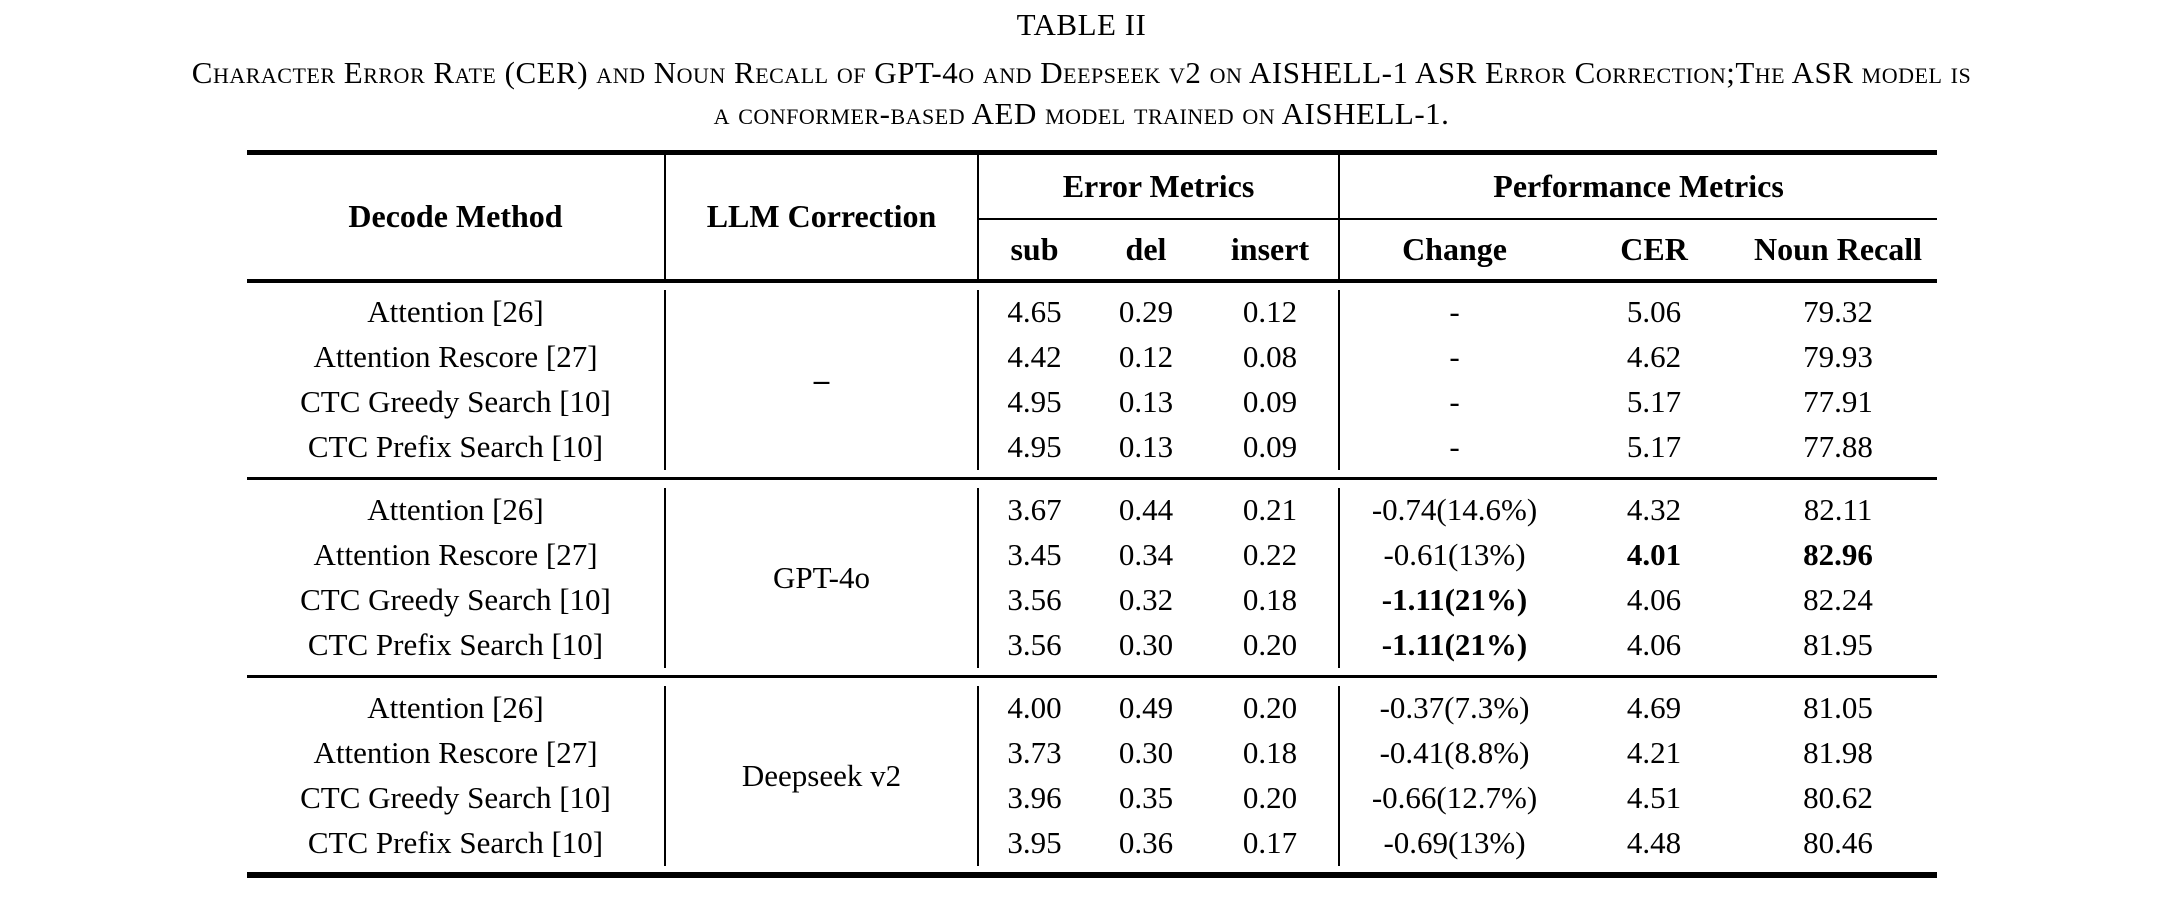 The image size is (2163, 903). What do you see at coordinates (1271, 843) in the screenshot?
I see `cell-insert: 0.17` at bounding box center [1271, 843].